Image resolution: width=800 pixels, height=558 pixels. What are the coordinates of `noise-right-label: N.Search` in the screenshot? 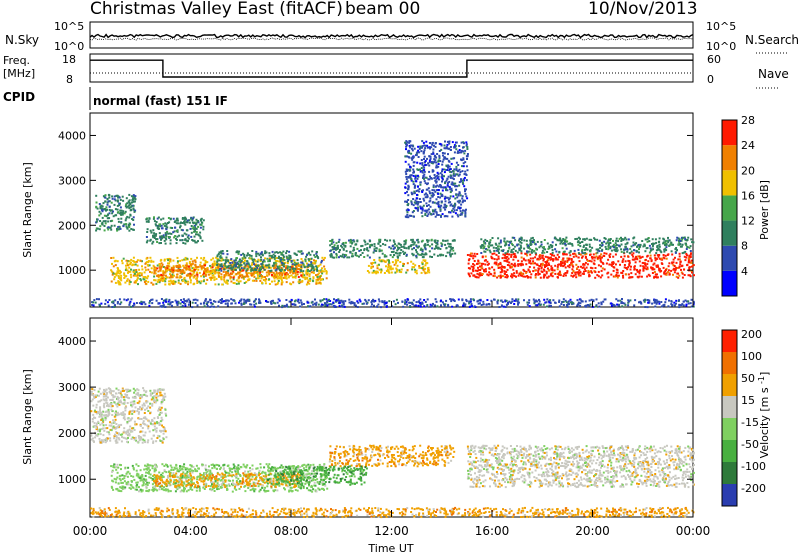 It's located at (772, 40).